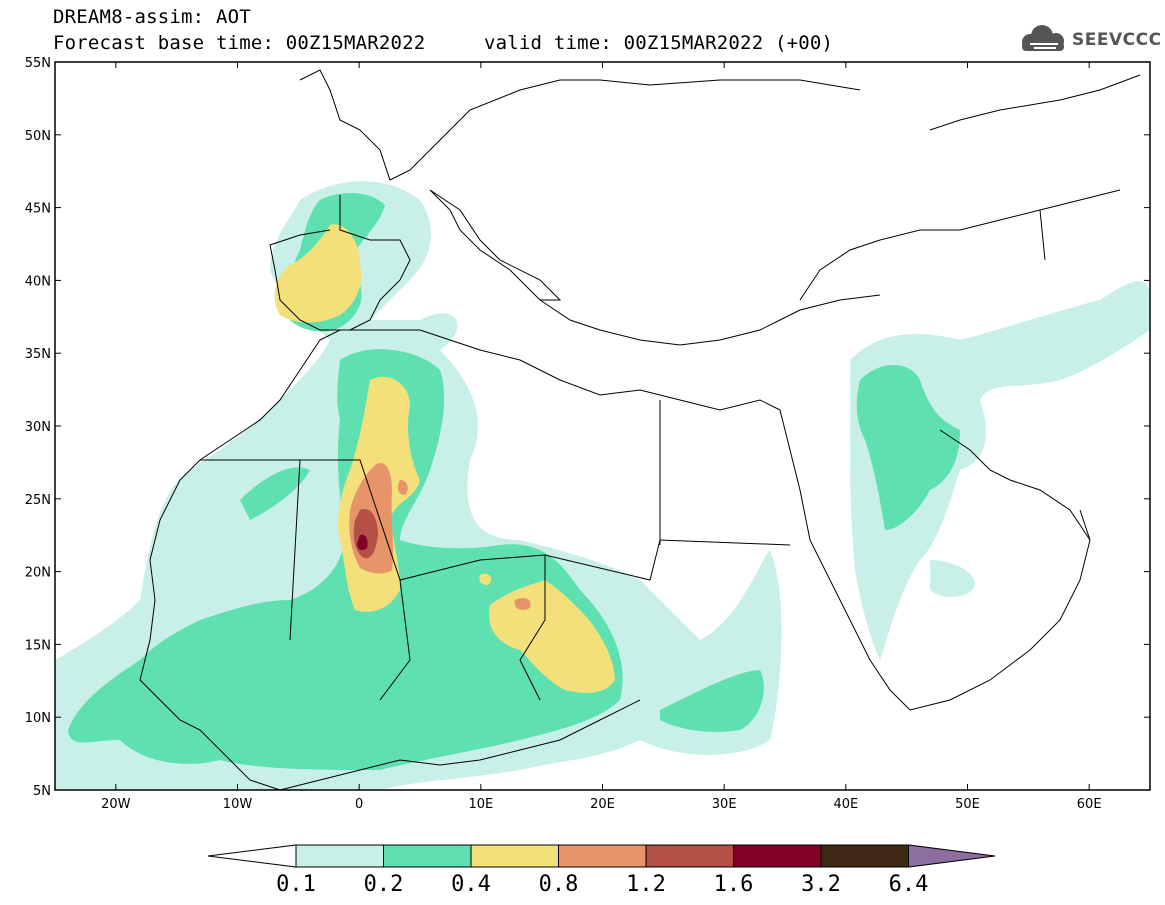 The height and width of the screenshot is (905, 1165). Describe the element at coordinates (480, 804) in the screenshot. I see `lon-label: 10E` at that location.